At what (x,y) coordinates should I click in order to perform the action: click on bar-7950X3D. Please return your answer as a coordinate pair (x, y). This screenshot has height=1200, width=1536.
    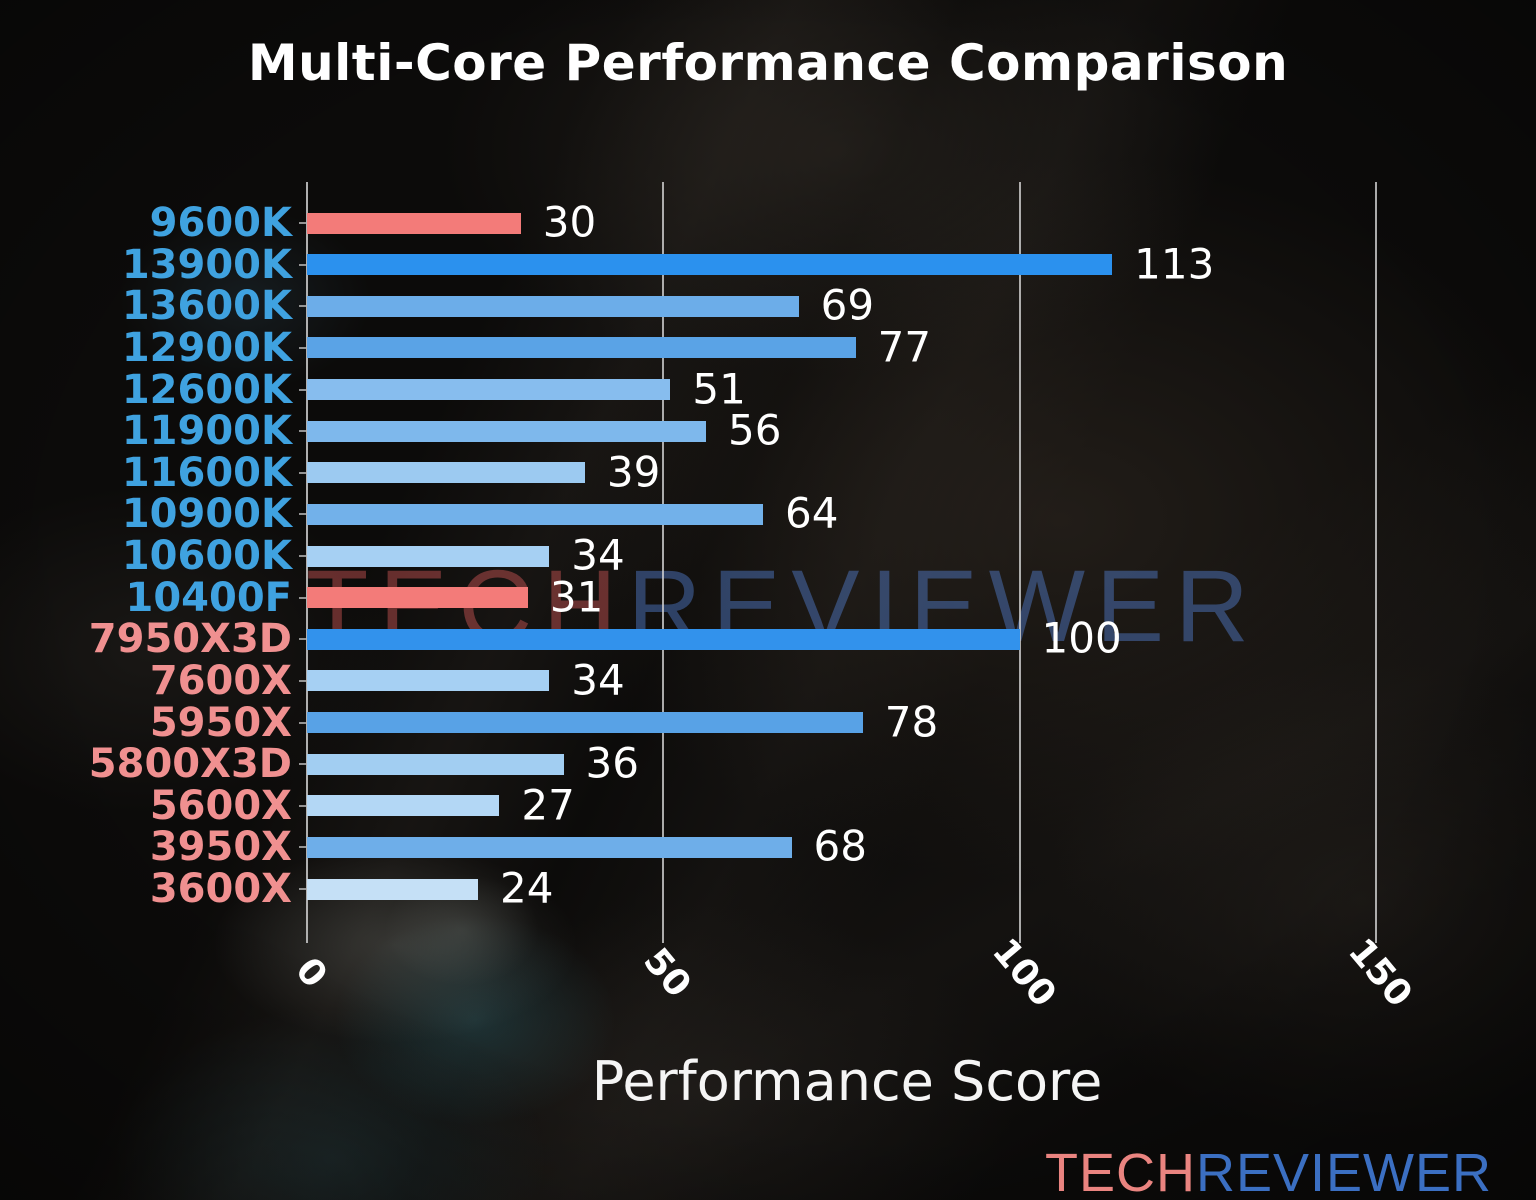
    Looking at the image, I should click on (663, 639).